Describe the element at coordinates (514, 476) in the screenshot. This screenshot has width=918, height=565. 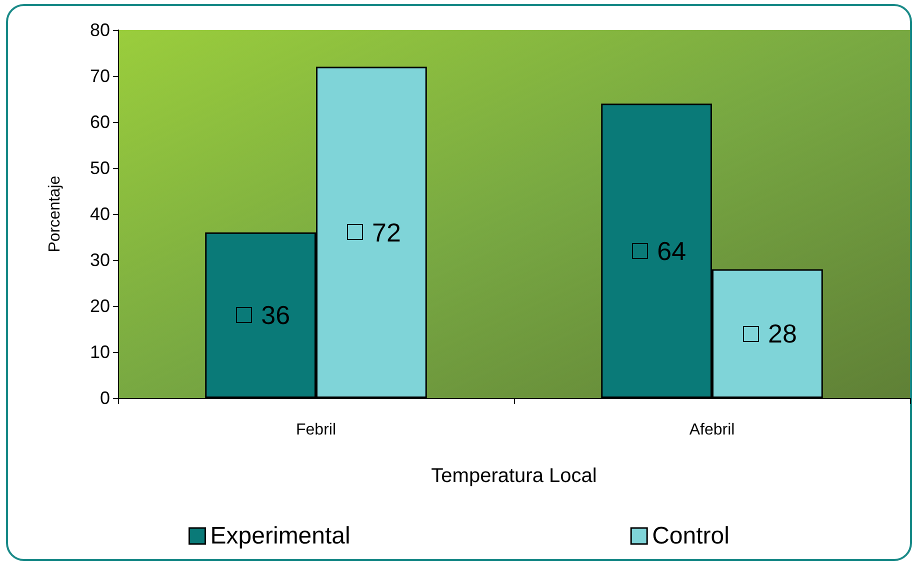
I see `x-axis-title: Temperatura Local` at that location.